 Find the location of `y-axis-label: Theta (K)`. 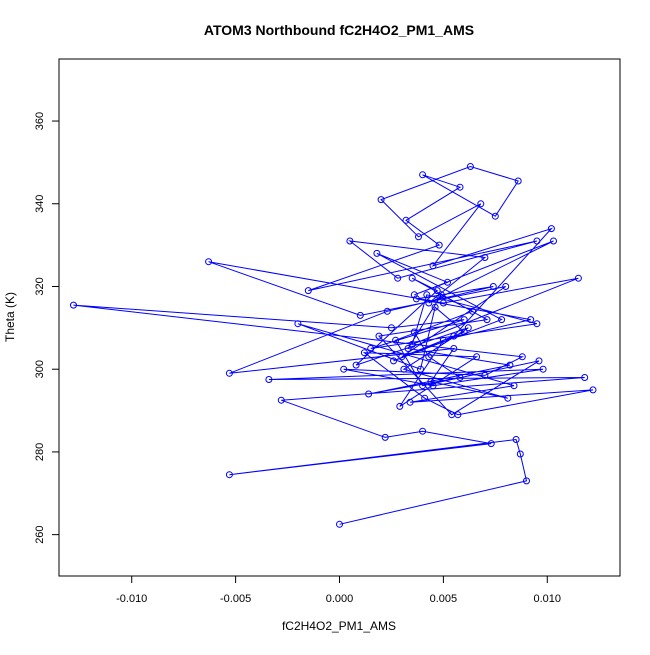

y-axis-label: Theta (K) is located at coordinates (10, 317).